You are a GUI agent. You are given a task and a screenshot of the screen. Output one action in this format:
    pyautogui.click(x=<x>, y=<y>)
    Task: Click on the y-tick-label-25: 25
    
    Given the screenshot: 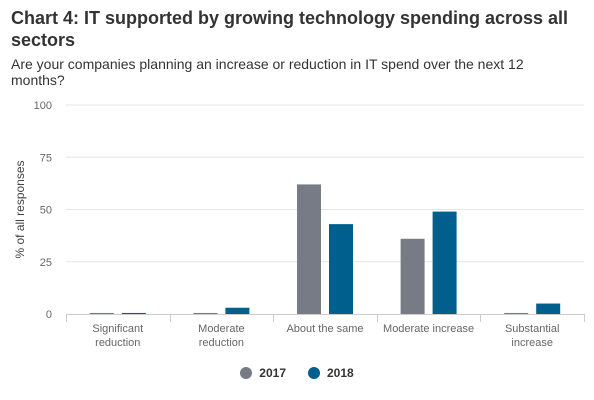 What is the action you would take?
    pyautogui.click(x=46, y=263)
    